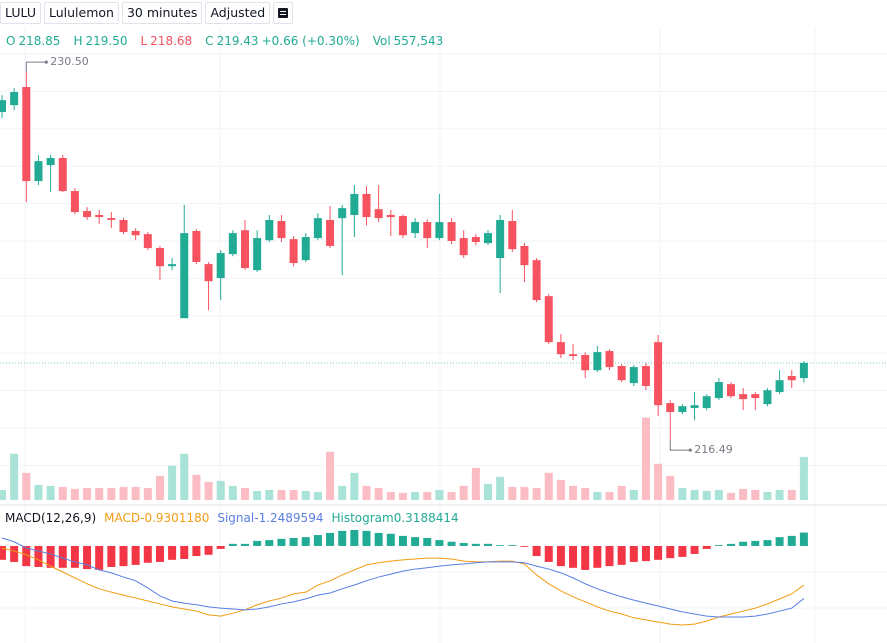  Describe the element at coordinates (403, 577) in the screenshot. I see `macd-line` at that location.